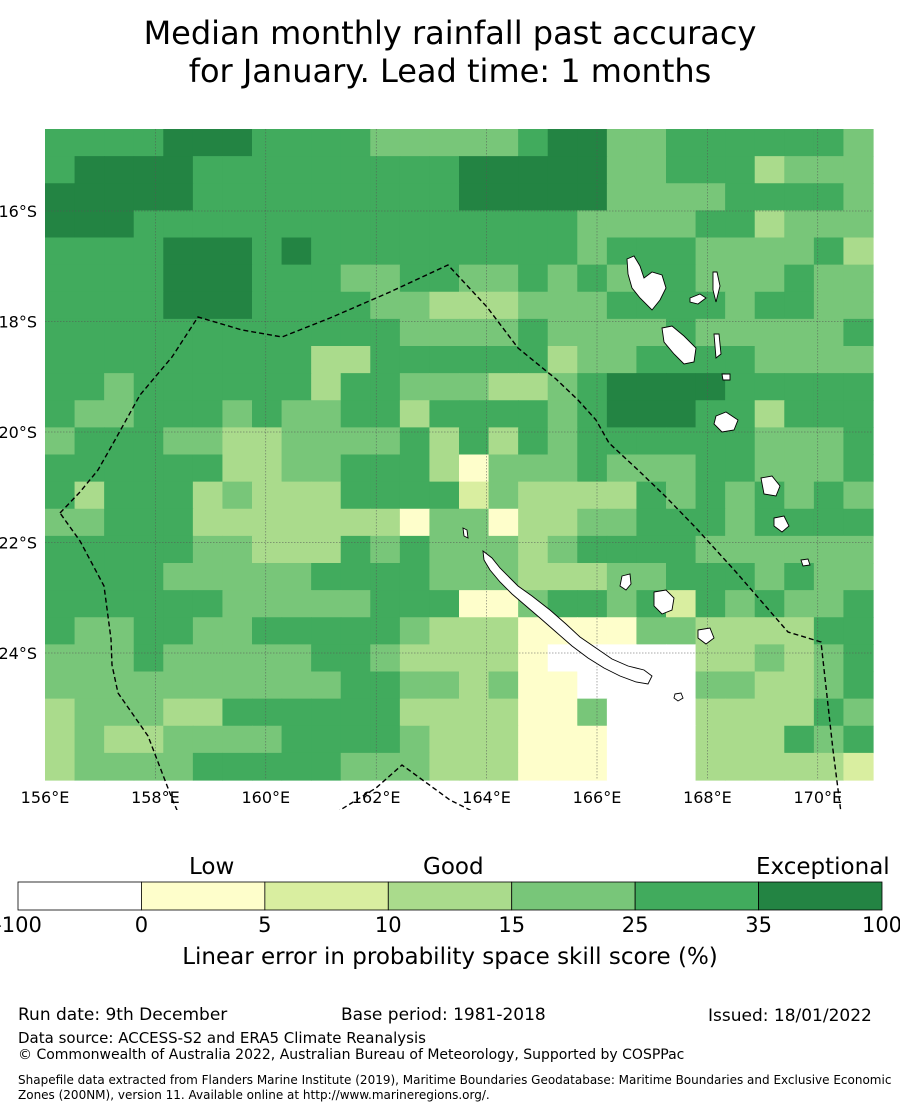 The height and width of the screenshot is (1110, 900). Describe the element at coordinates (679, 345) in the screenshot. I see `malekula-island` at that location.